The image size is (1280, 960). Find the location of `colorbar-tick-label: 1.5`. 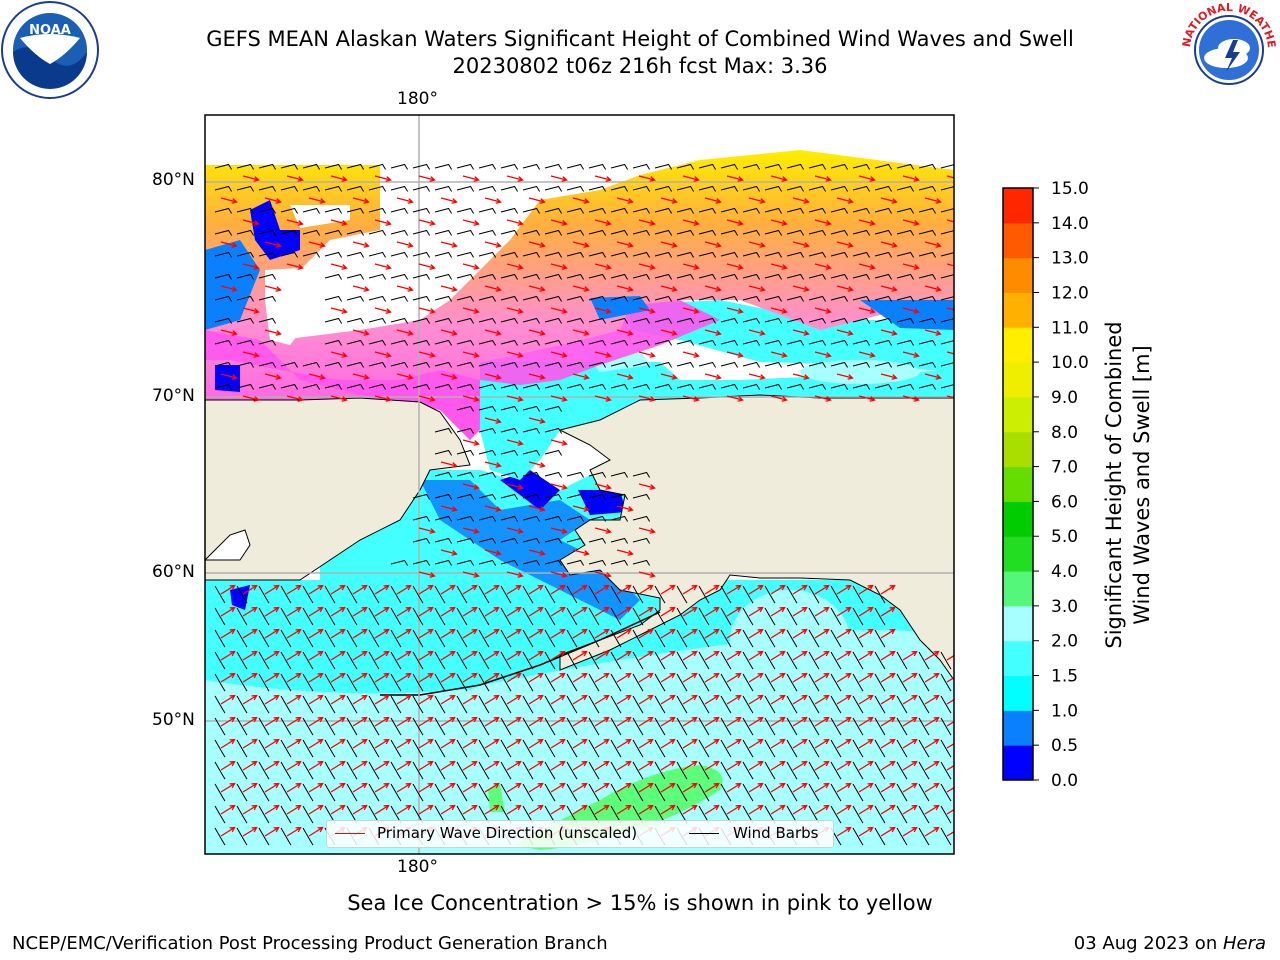

colorbar-tick-label: 1.5 is located at coordinates (1064, 677).